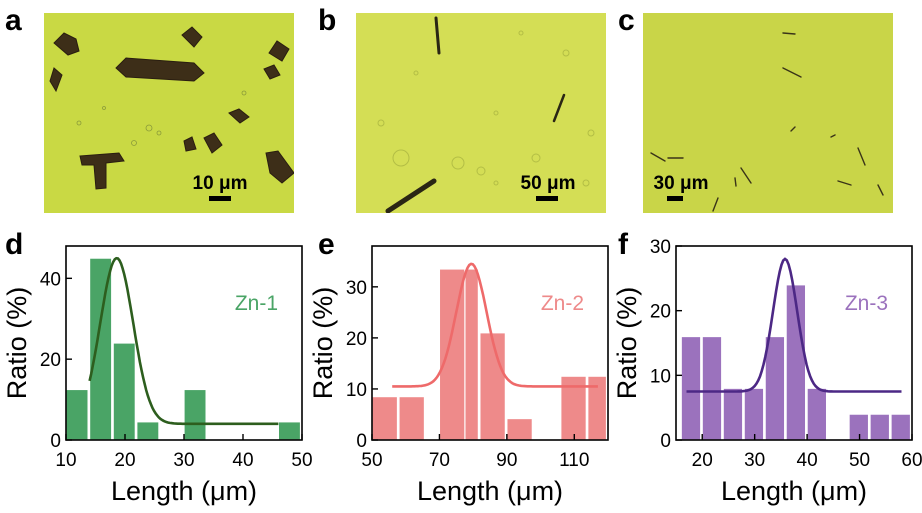 The width and height of the screenshot is (922, 513). What do you see at coordinates (50, 279) in the screenshot?
I see `y-tick-label: 40` at bounding box center [50, 279].